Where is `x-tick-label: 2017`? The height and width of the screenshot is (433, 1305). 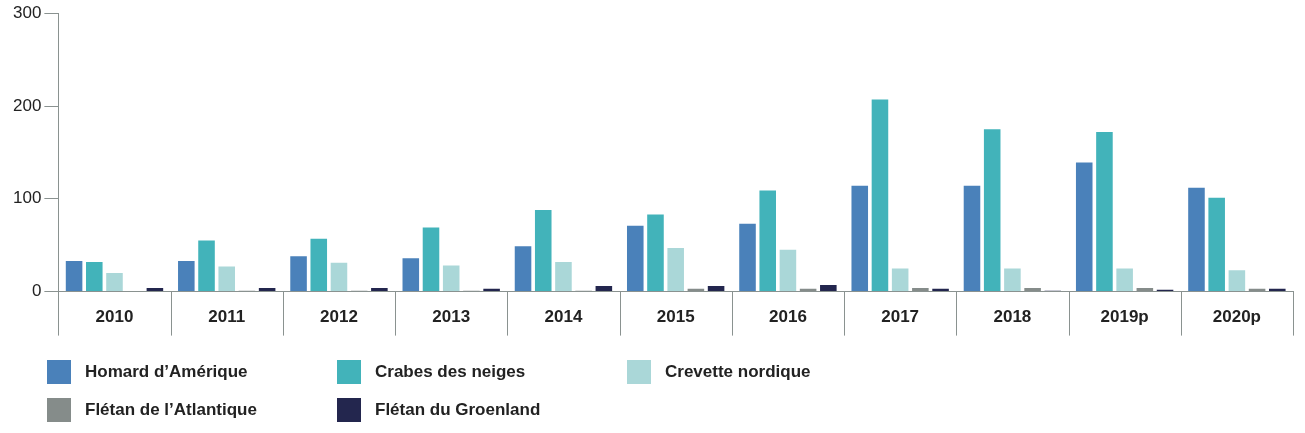
x-tick-label: 2017 is located at coordinates (900, 317).